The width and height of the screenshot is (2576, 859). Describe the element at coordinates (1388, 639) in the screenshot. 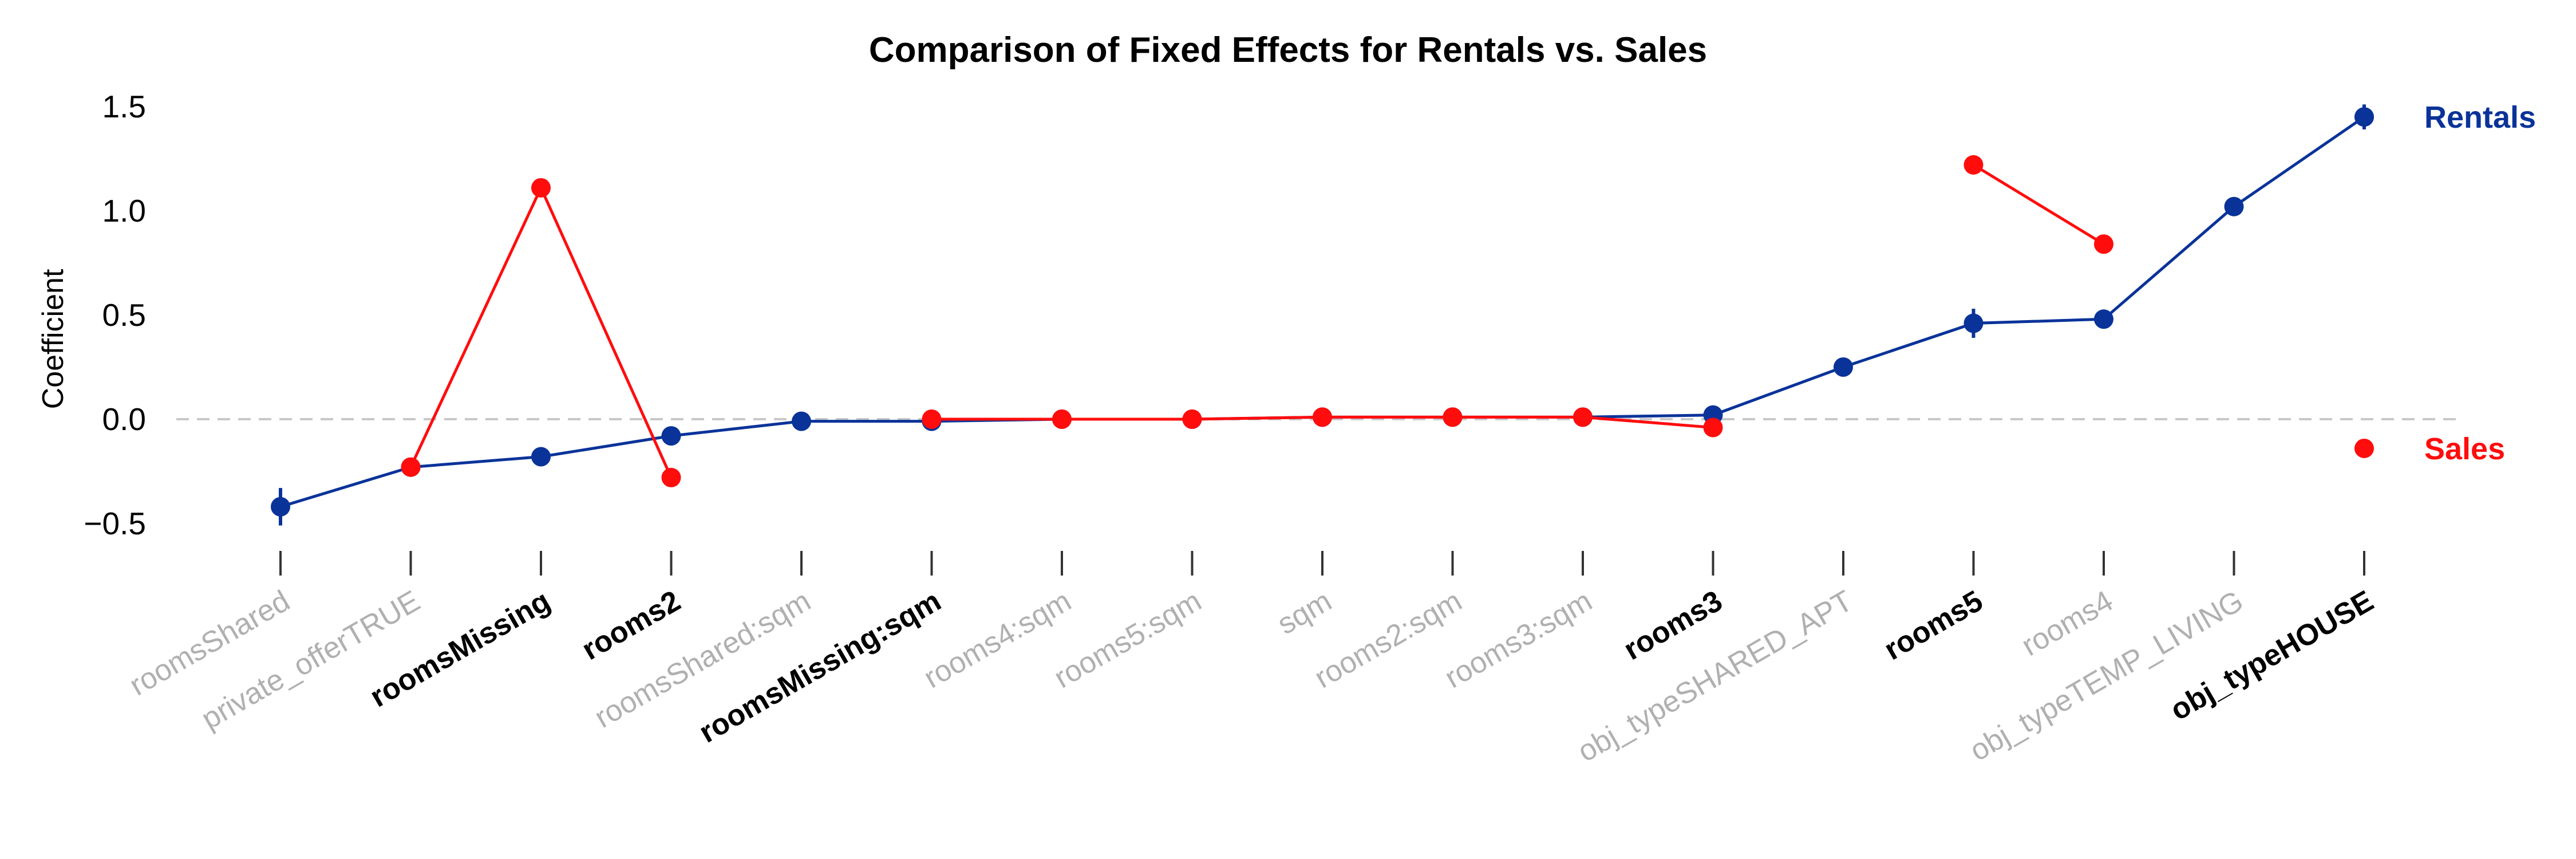

I see `x-tick-label-rooms2-sqm: rooms2:sqm` at that location.